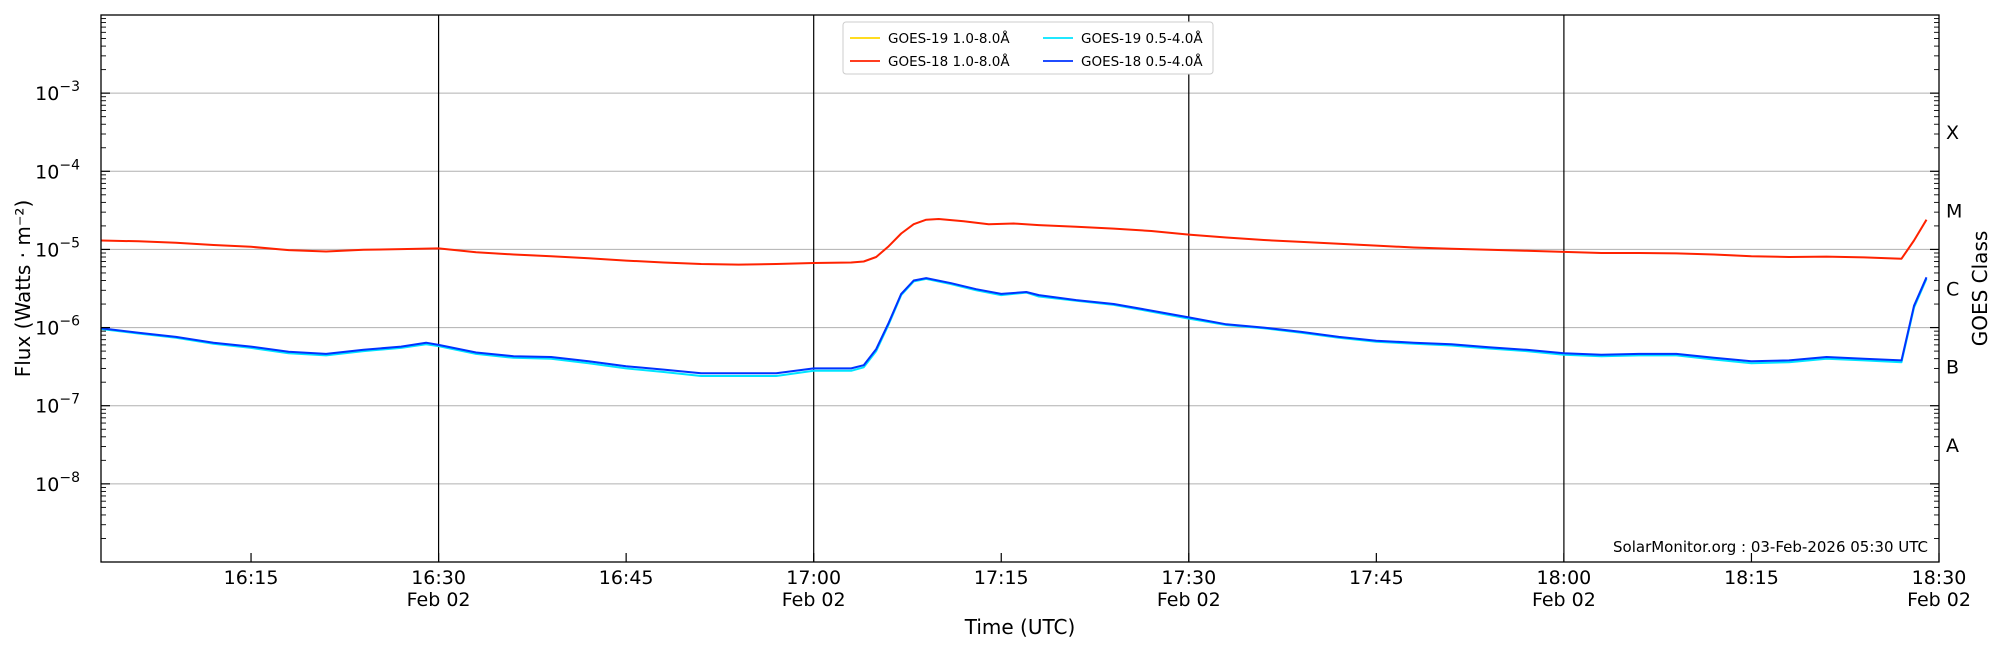  I want to click on goes-class-label: A, so click(1952, 446).